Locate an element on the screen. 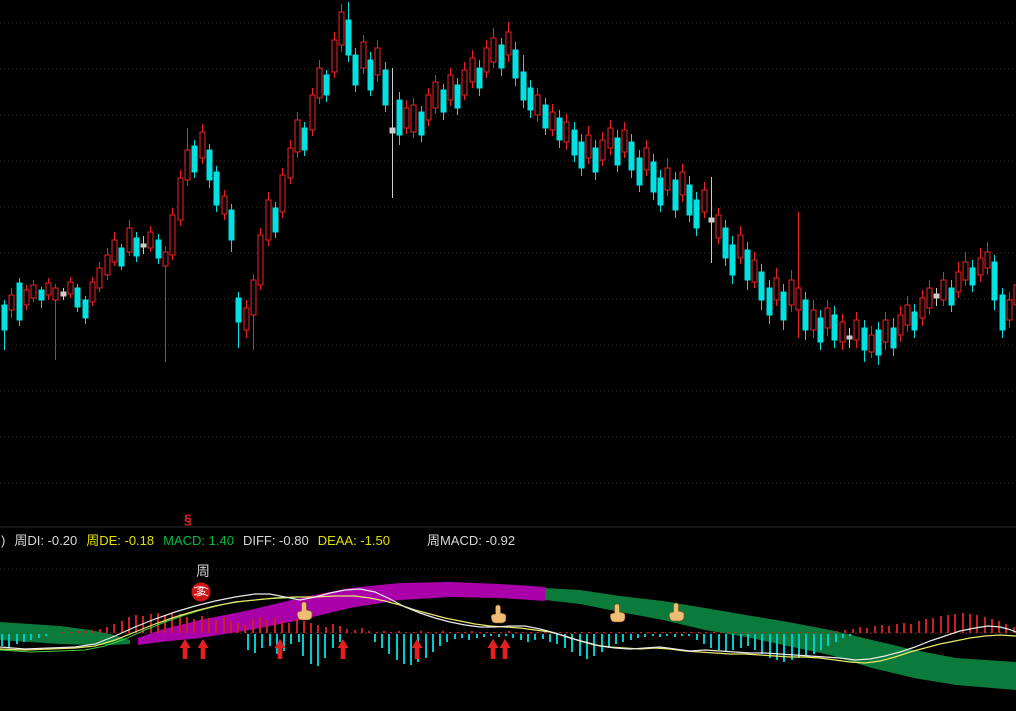 The height and width of the screenshot is (711, 1016). readout-prefix: ) is located at coordinates (3, 540).